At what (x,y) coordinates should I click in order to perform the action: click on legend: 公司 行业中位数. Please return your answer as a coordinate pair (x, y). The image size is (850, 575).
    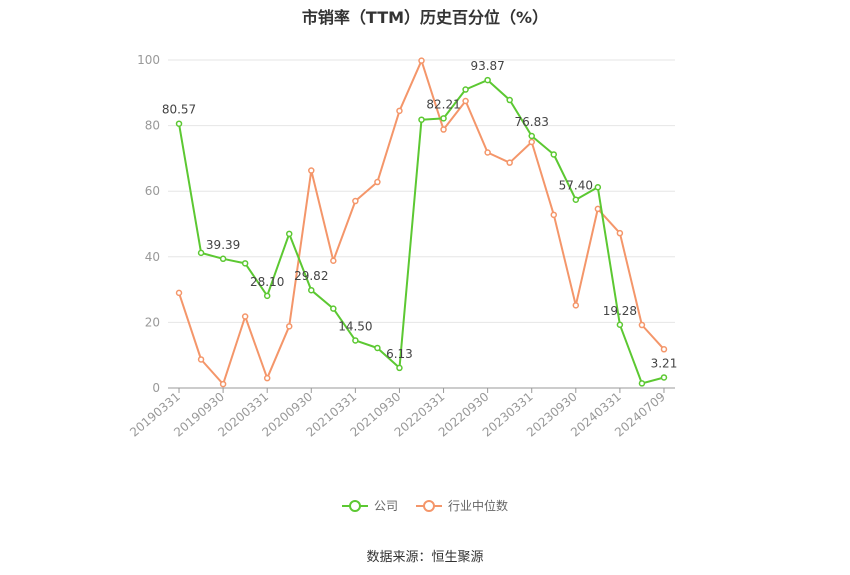
    Looking at the image, I should click on (425, 505).